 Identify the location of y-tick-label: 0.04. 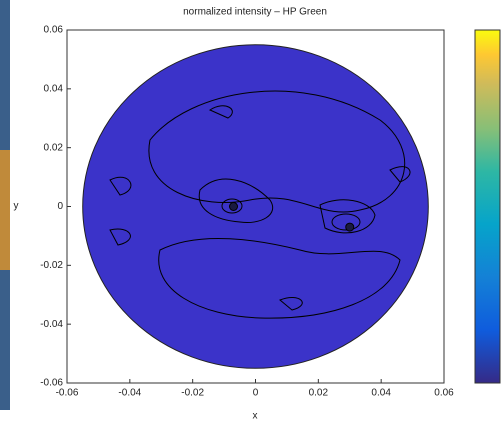
(54, 88).